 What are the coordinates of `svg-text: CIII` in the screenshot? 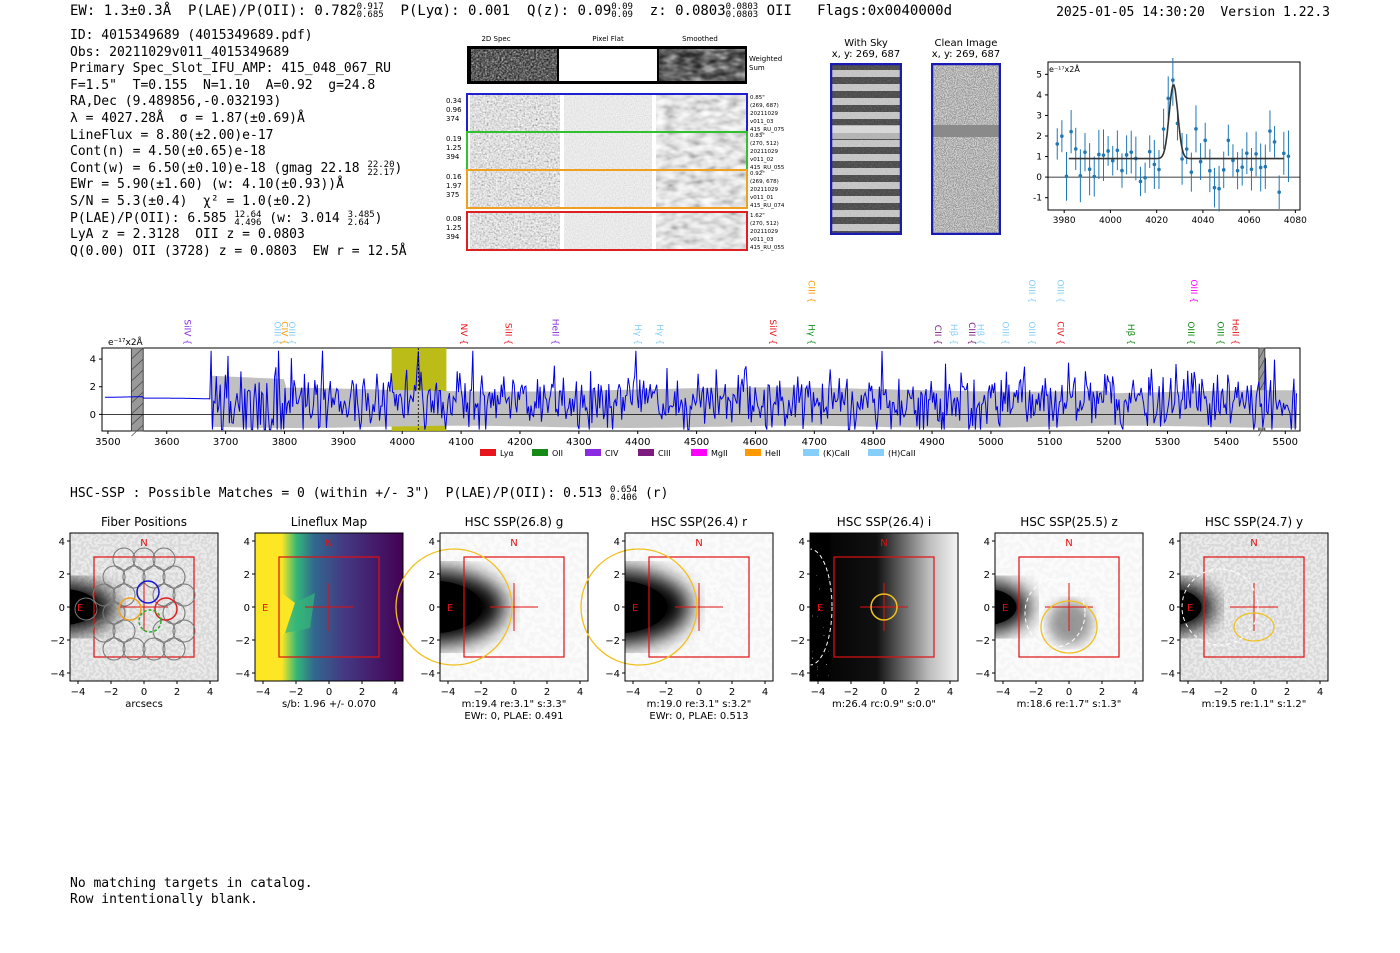 It's located at (664, 453).